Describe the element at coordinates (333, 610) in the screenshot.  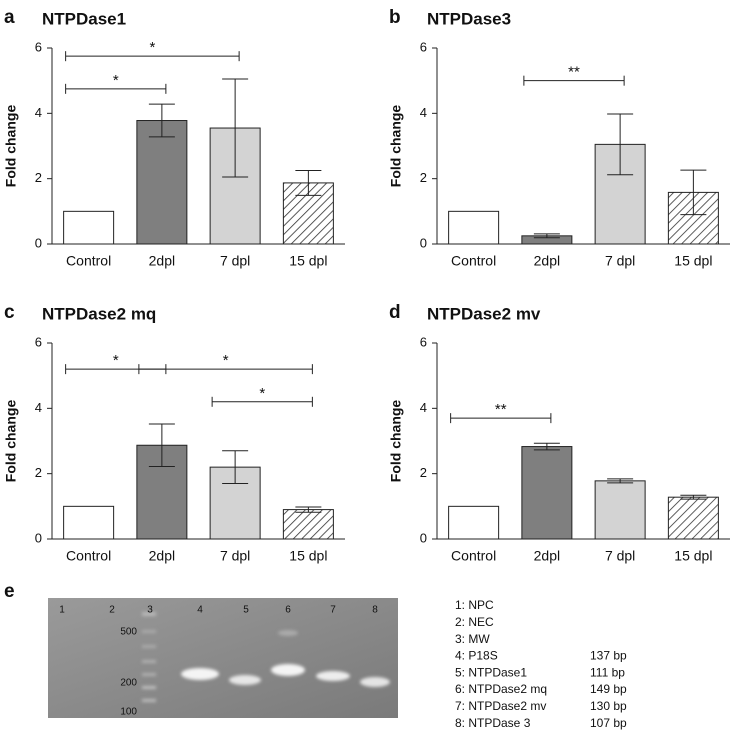
I see `lane-number: 7` at that location.